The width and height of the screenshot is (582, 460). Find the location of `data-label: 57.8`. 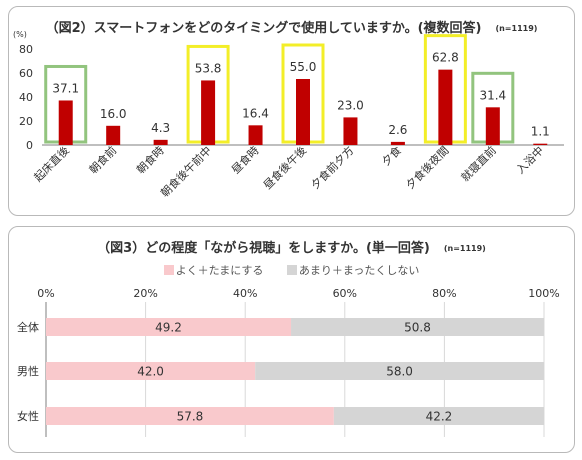

data-label: 57.8 is located at coordinates (190, 417).